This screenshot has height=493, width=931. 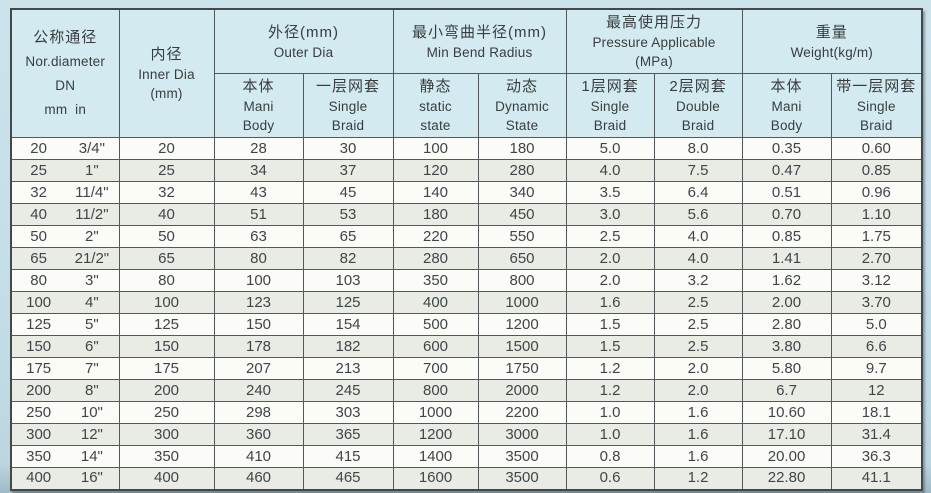 I want to click on cell-press-double: 1.6, so click(x=698, y=434).